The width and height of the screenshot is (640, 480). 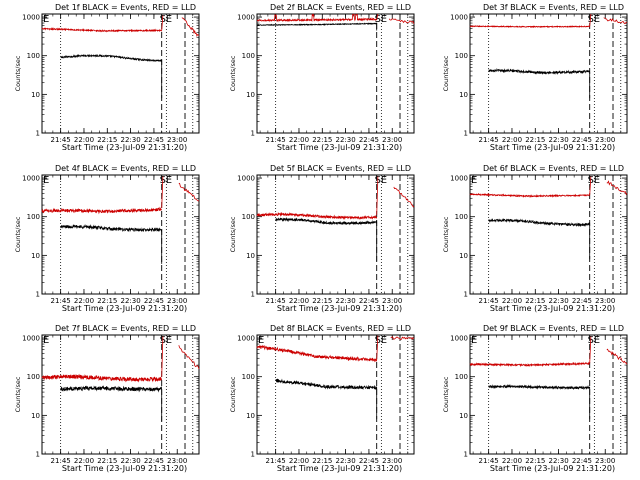 I want to click on panel-title: Det 5f BLACK = Events, RED = LLD, so click(x=340, y=168).